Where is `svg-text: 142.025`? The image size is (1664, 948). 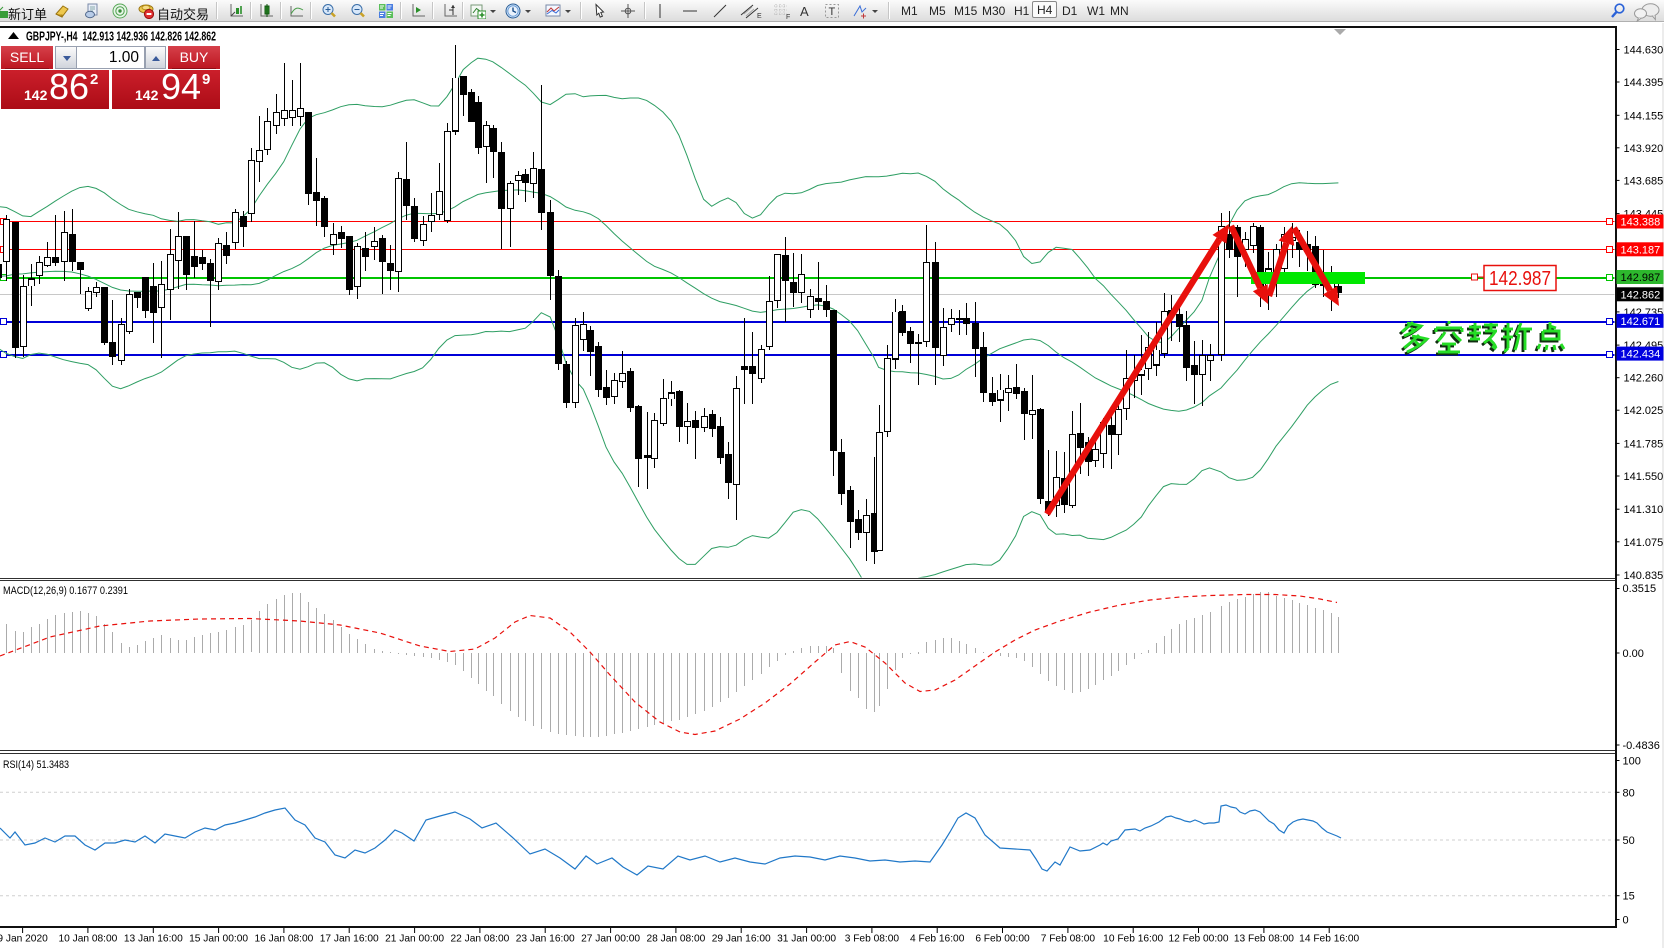
svg-text: 142.025 is located at coordinates (1644, 411).